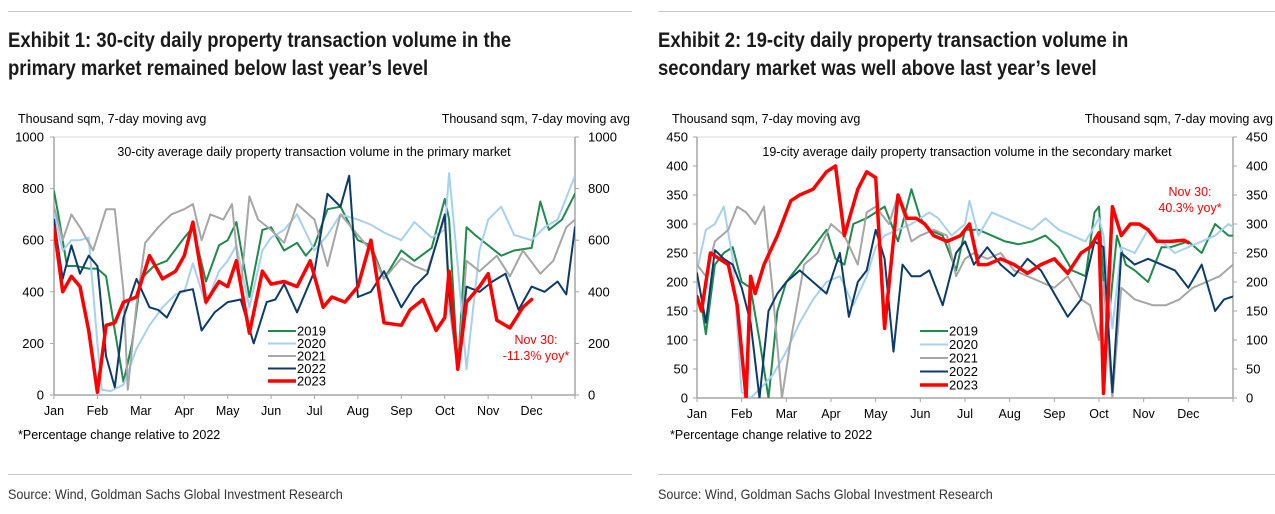  What do you see at coordinates (681, 369) in the screenshot?
I see `y-tick-label-left: 50` at bounding box center [681, 369].